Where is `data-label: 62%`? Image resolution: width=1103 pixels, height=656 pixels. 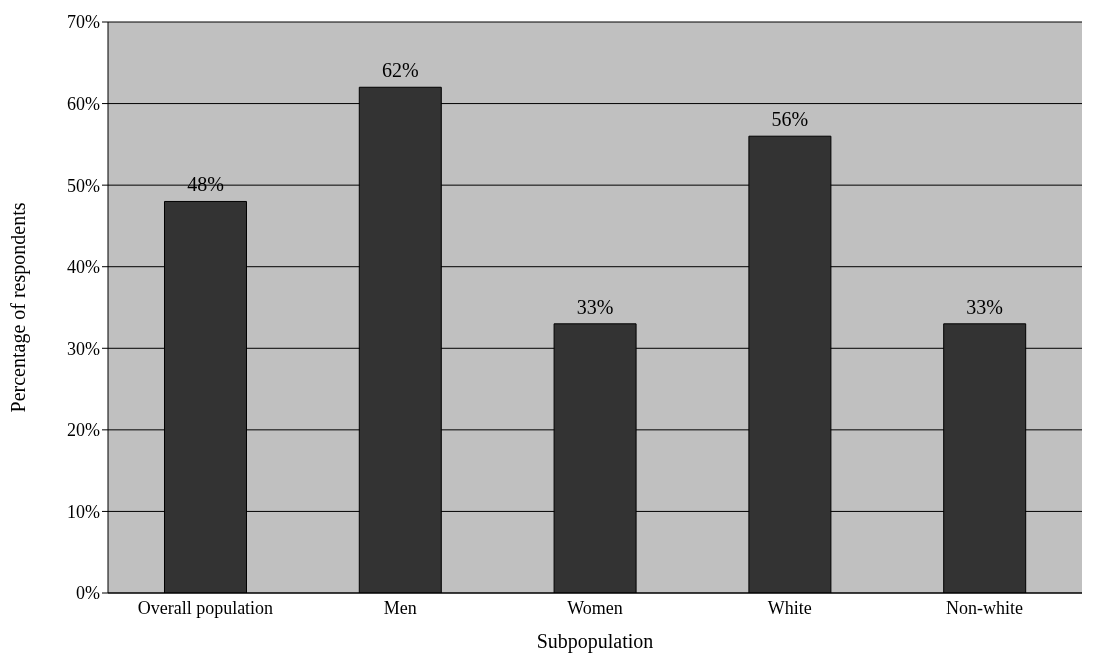
data-label: 62% is located at coordinates (400, 70).